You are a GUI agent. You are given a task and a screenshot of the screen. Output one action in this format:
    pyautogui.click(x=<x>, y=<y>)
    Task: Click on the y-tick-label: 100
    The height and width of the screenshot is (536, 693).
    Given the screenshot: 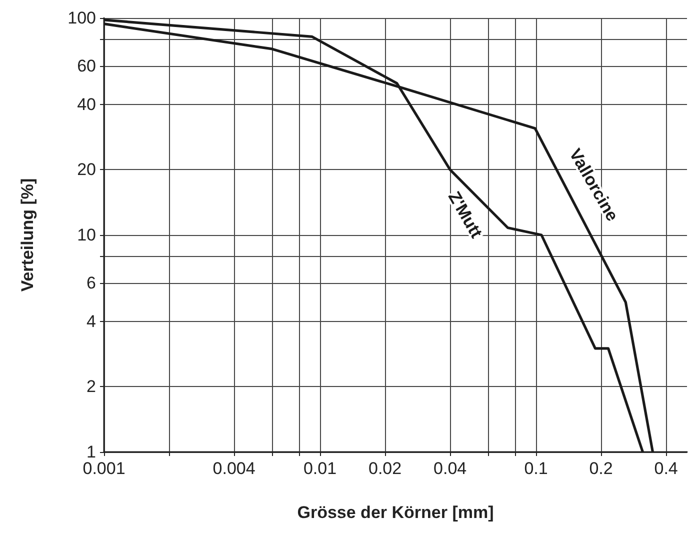 What is the action you would take?
    pyautogui.click(x=82, y=18)
    